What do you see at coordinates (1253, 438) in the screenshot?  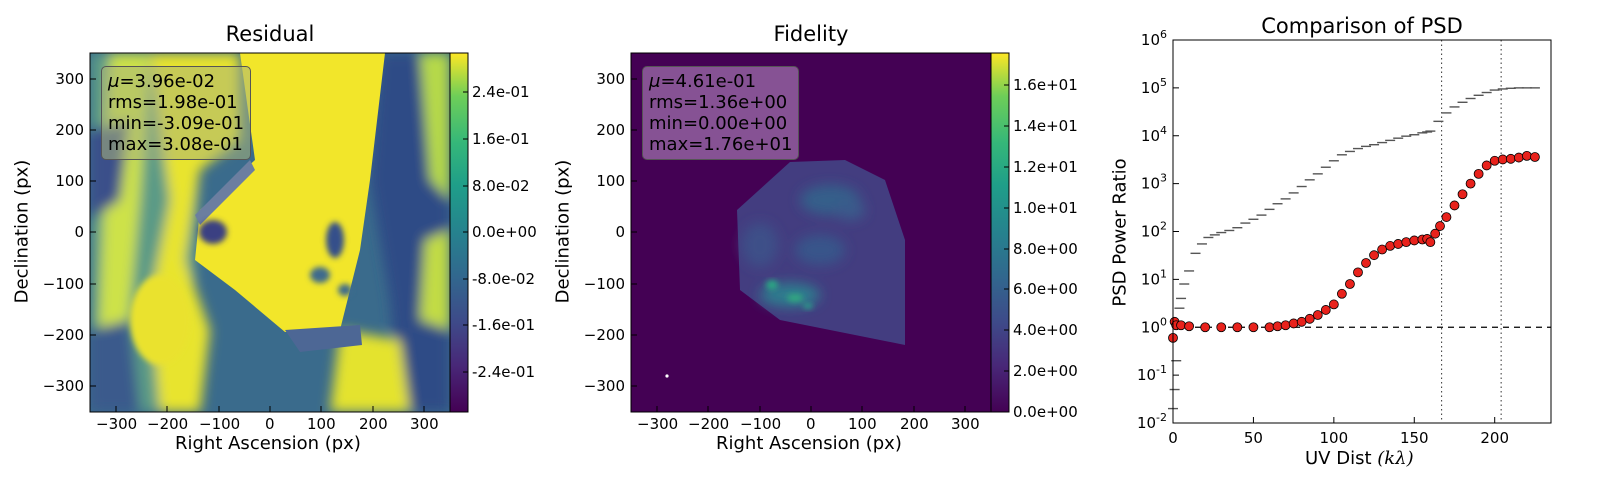 I see `x-tick-label: 50` at bounding box center [1253, 438].